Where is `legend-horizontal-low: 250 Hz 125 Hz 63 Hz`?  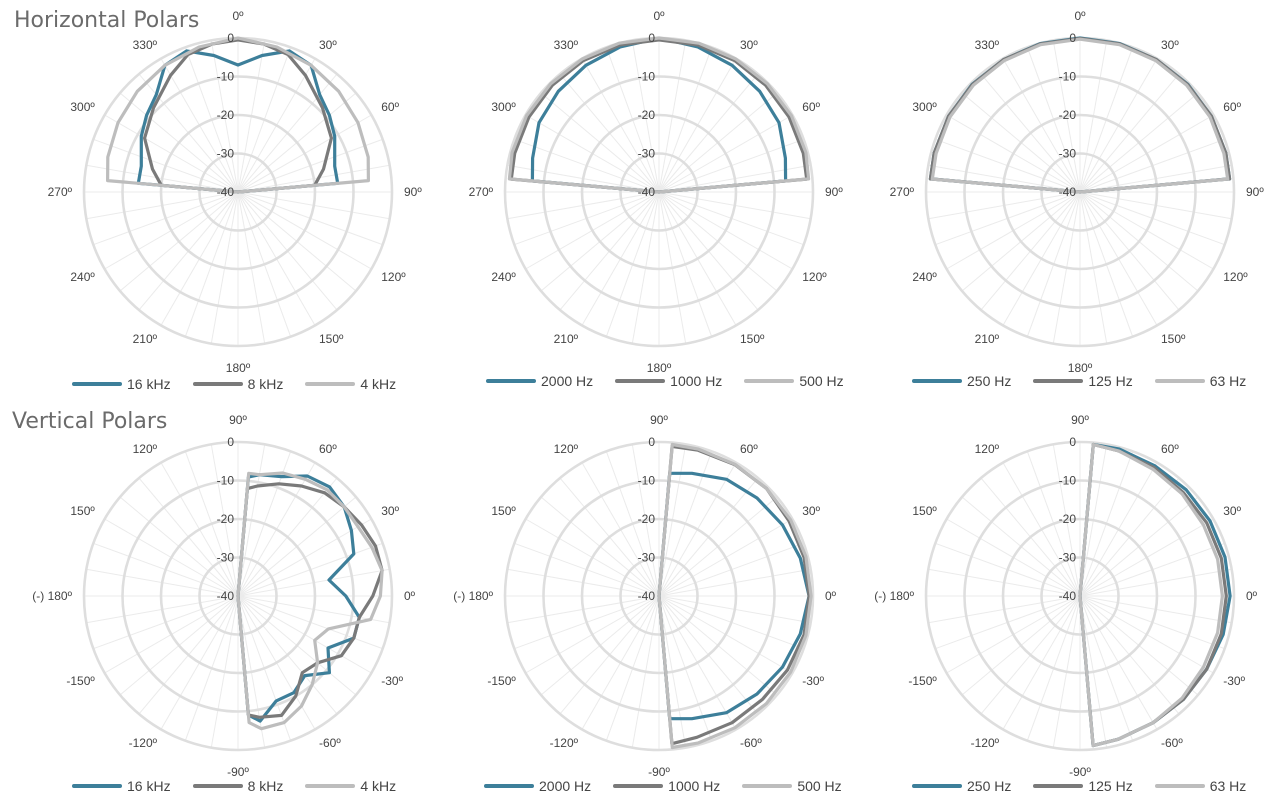
legend-horizontal-low: 250 Hz 125 Hz 63 Hz is located at coordinates (1090, 381).